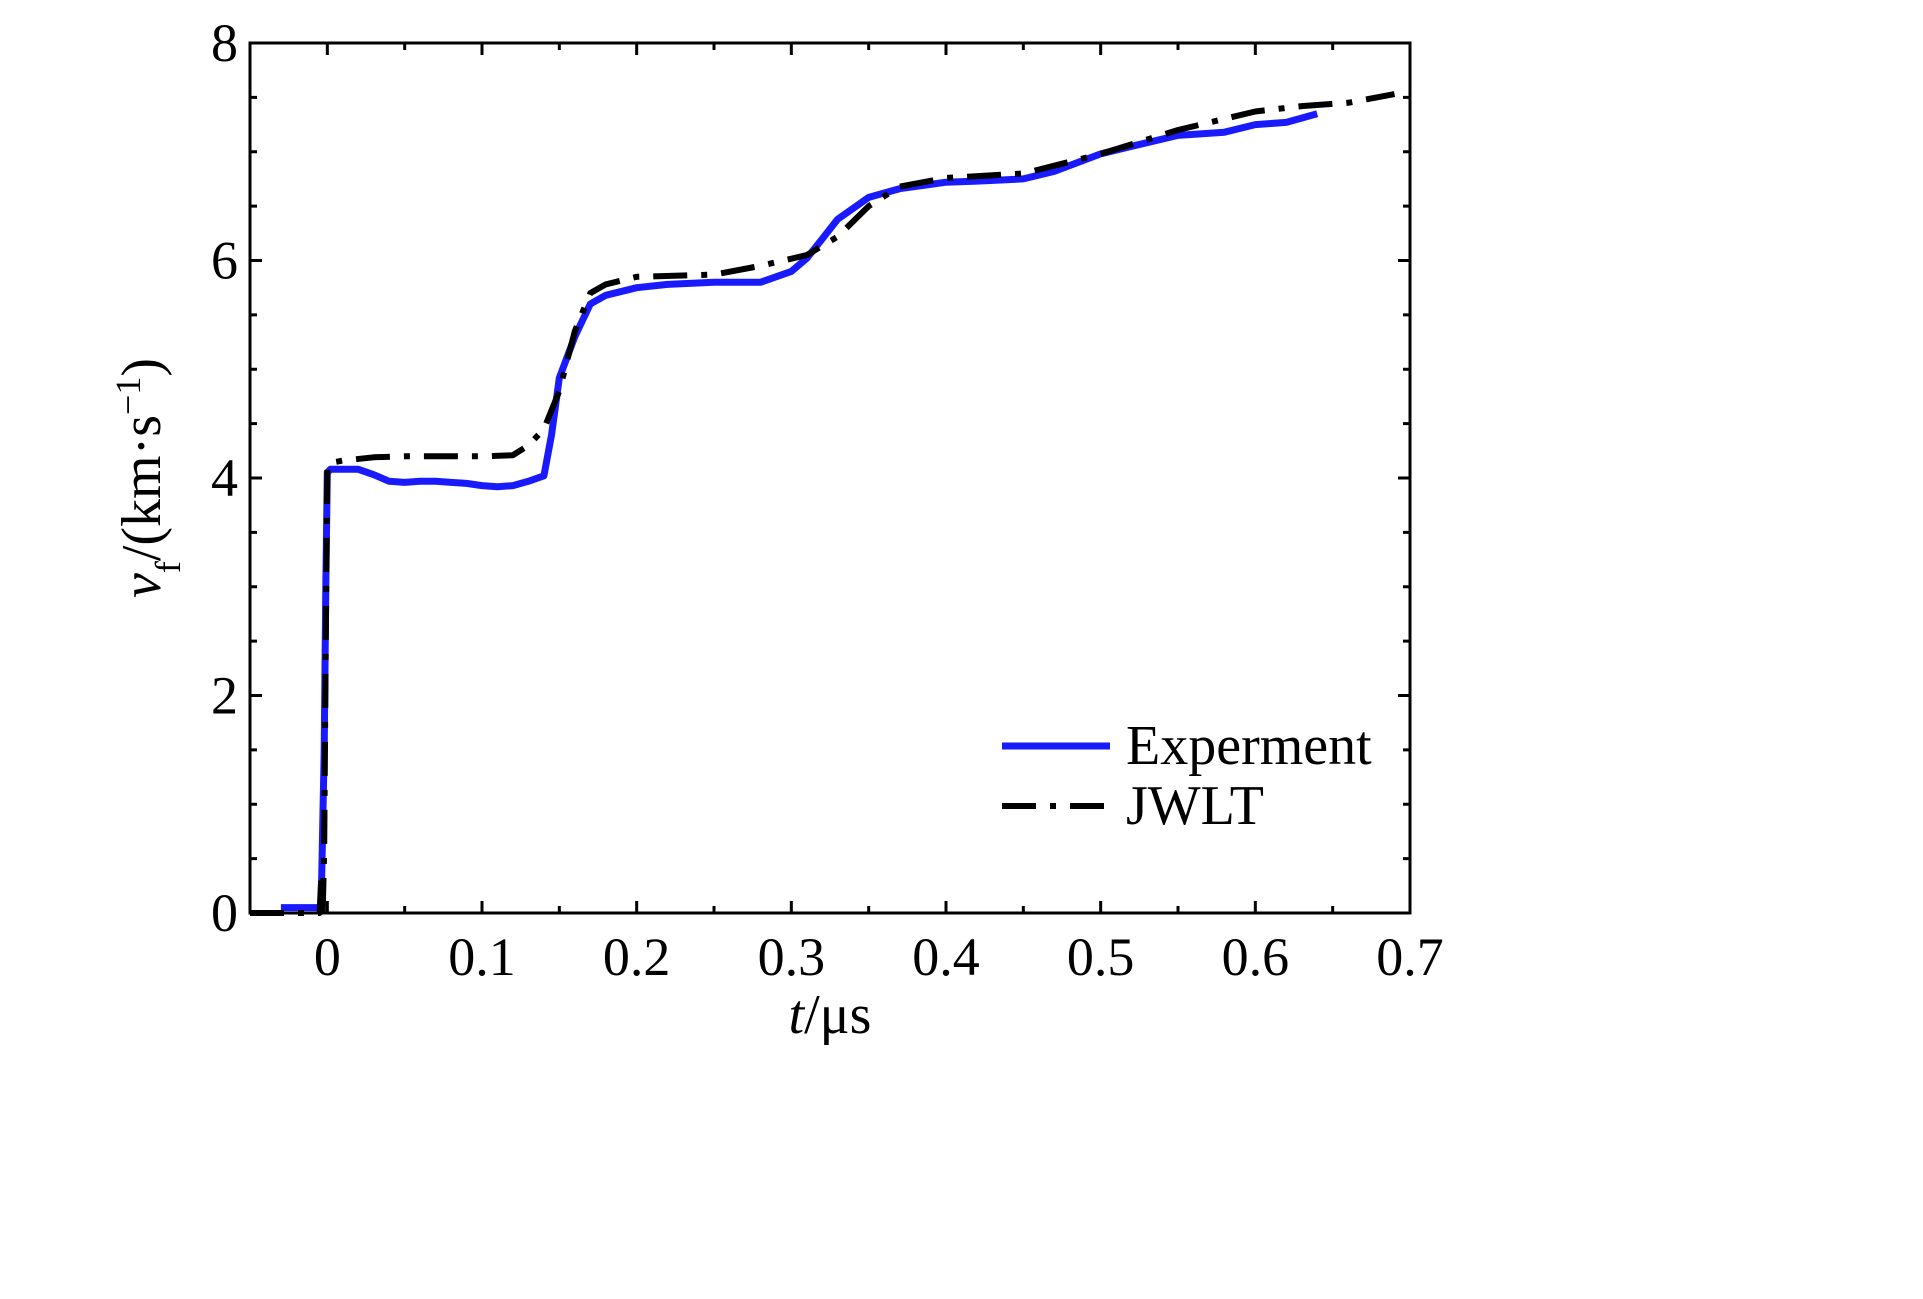 Image resolution: width=1923 pixels, height=1299 pixels. What do you see at coordinates (128, 396) in the screenshot?
I see `y-axis-title-sup: −1` at bounding box center [128, 396].